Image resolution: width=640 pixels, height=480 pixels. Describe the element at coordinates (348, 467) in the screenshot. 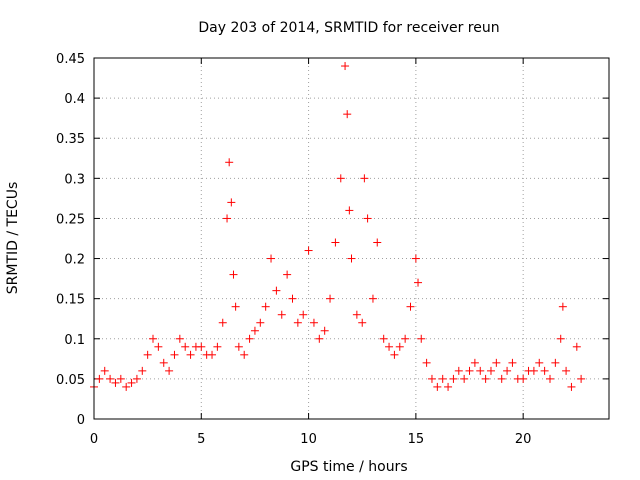

I see `x-axis-title: GPS time / hours` at that location.